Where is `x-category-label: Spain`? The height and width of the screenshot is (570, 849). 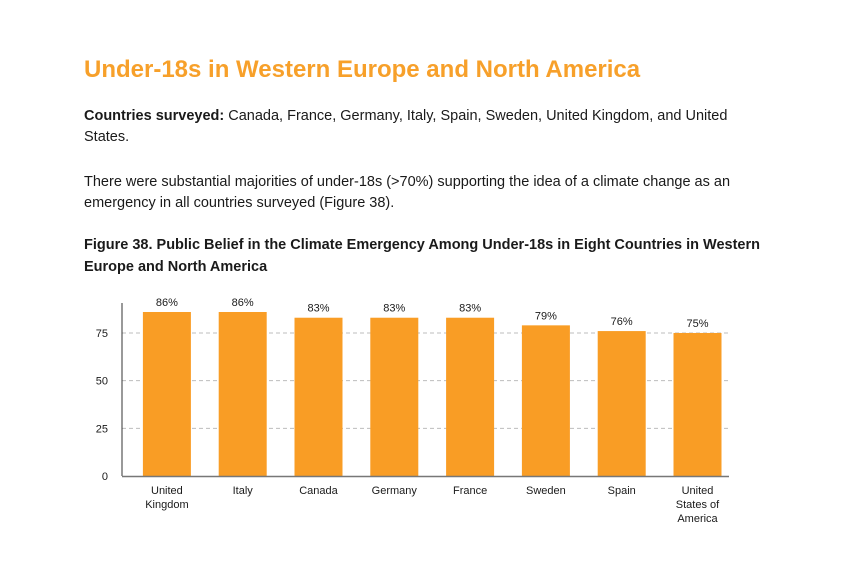 x-category-label: Spain is located at coordinates (622, 491).